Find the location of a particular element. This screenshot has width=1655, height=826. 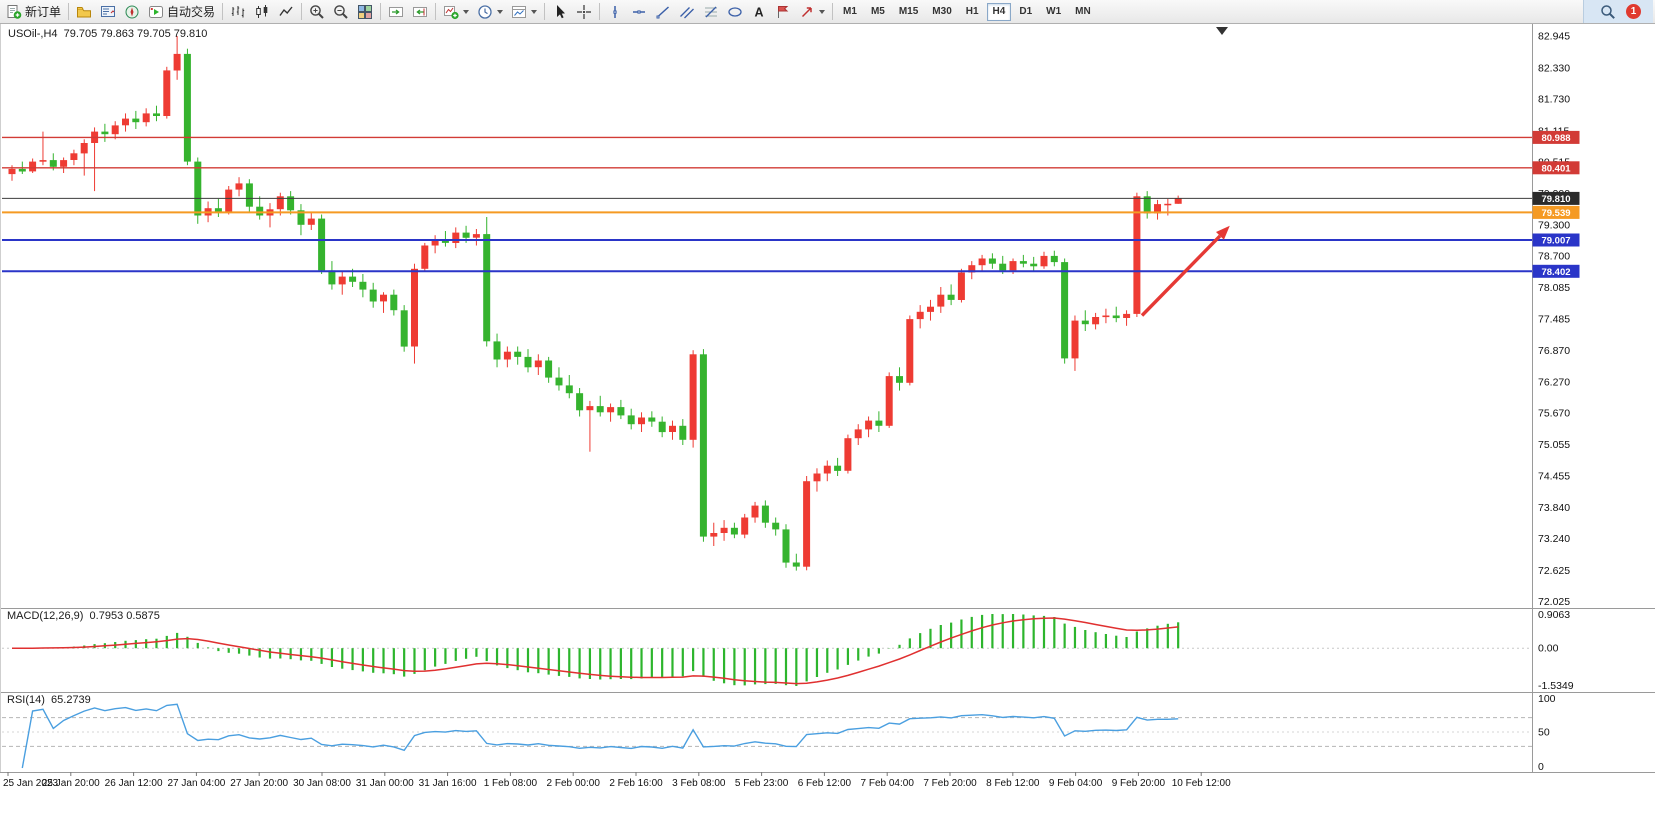

auto-scroll-button is located at coordinates (396, 11).